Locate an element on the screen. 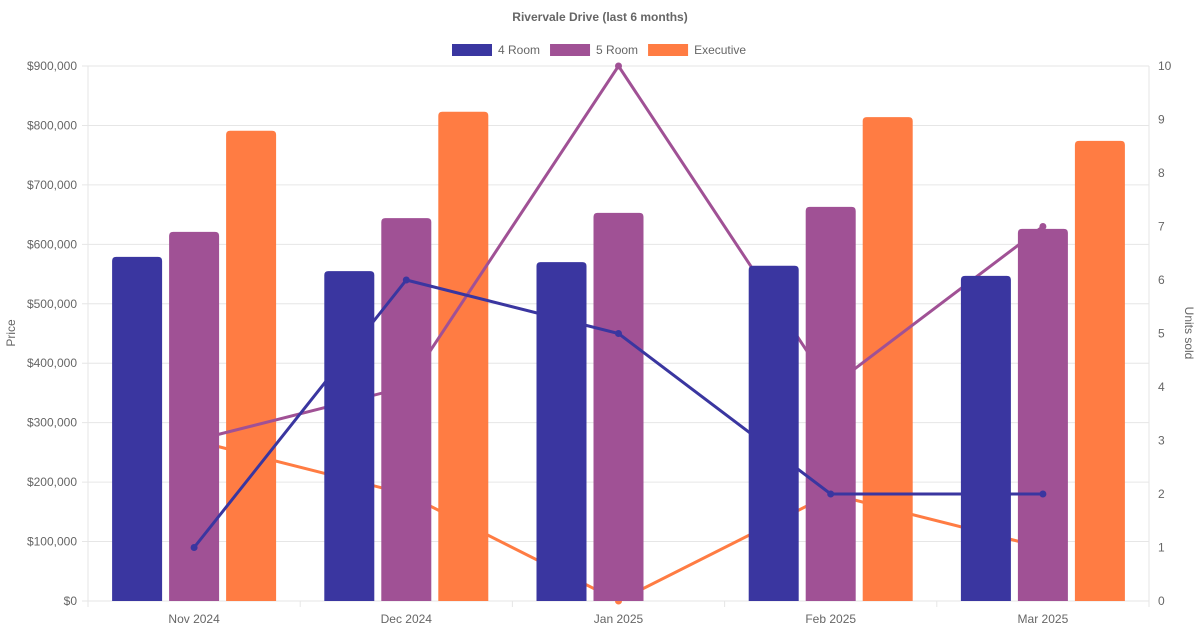 The image size is (1200, 630). y2-tick-label: 5 is located at coordinates (1161, 334).